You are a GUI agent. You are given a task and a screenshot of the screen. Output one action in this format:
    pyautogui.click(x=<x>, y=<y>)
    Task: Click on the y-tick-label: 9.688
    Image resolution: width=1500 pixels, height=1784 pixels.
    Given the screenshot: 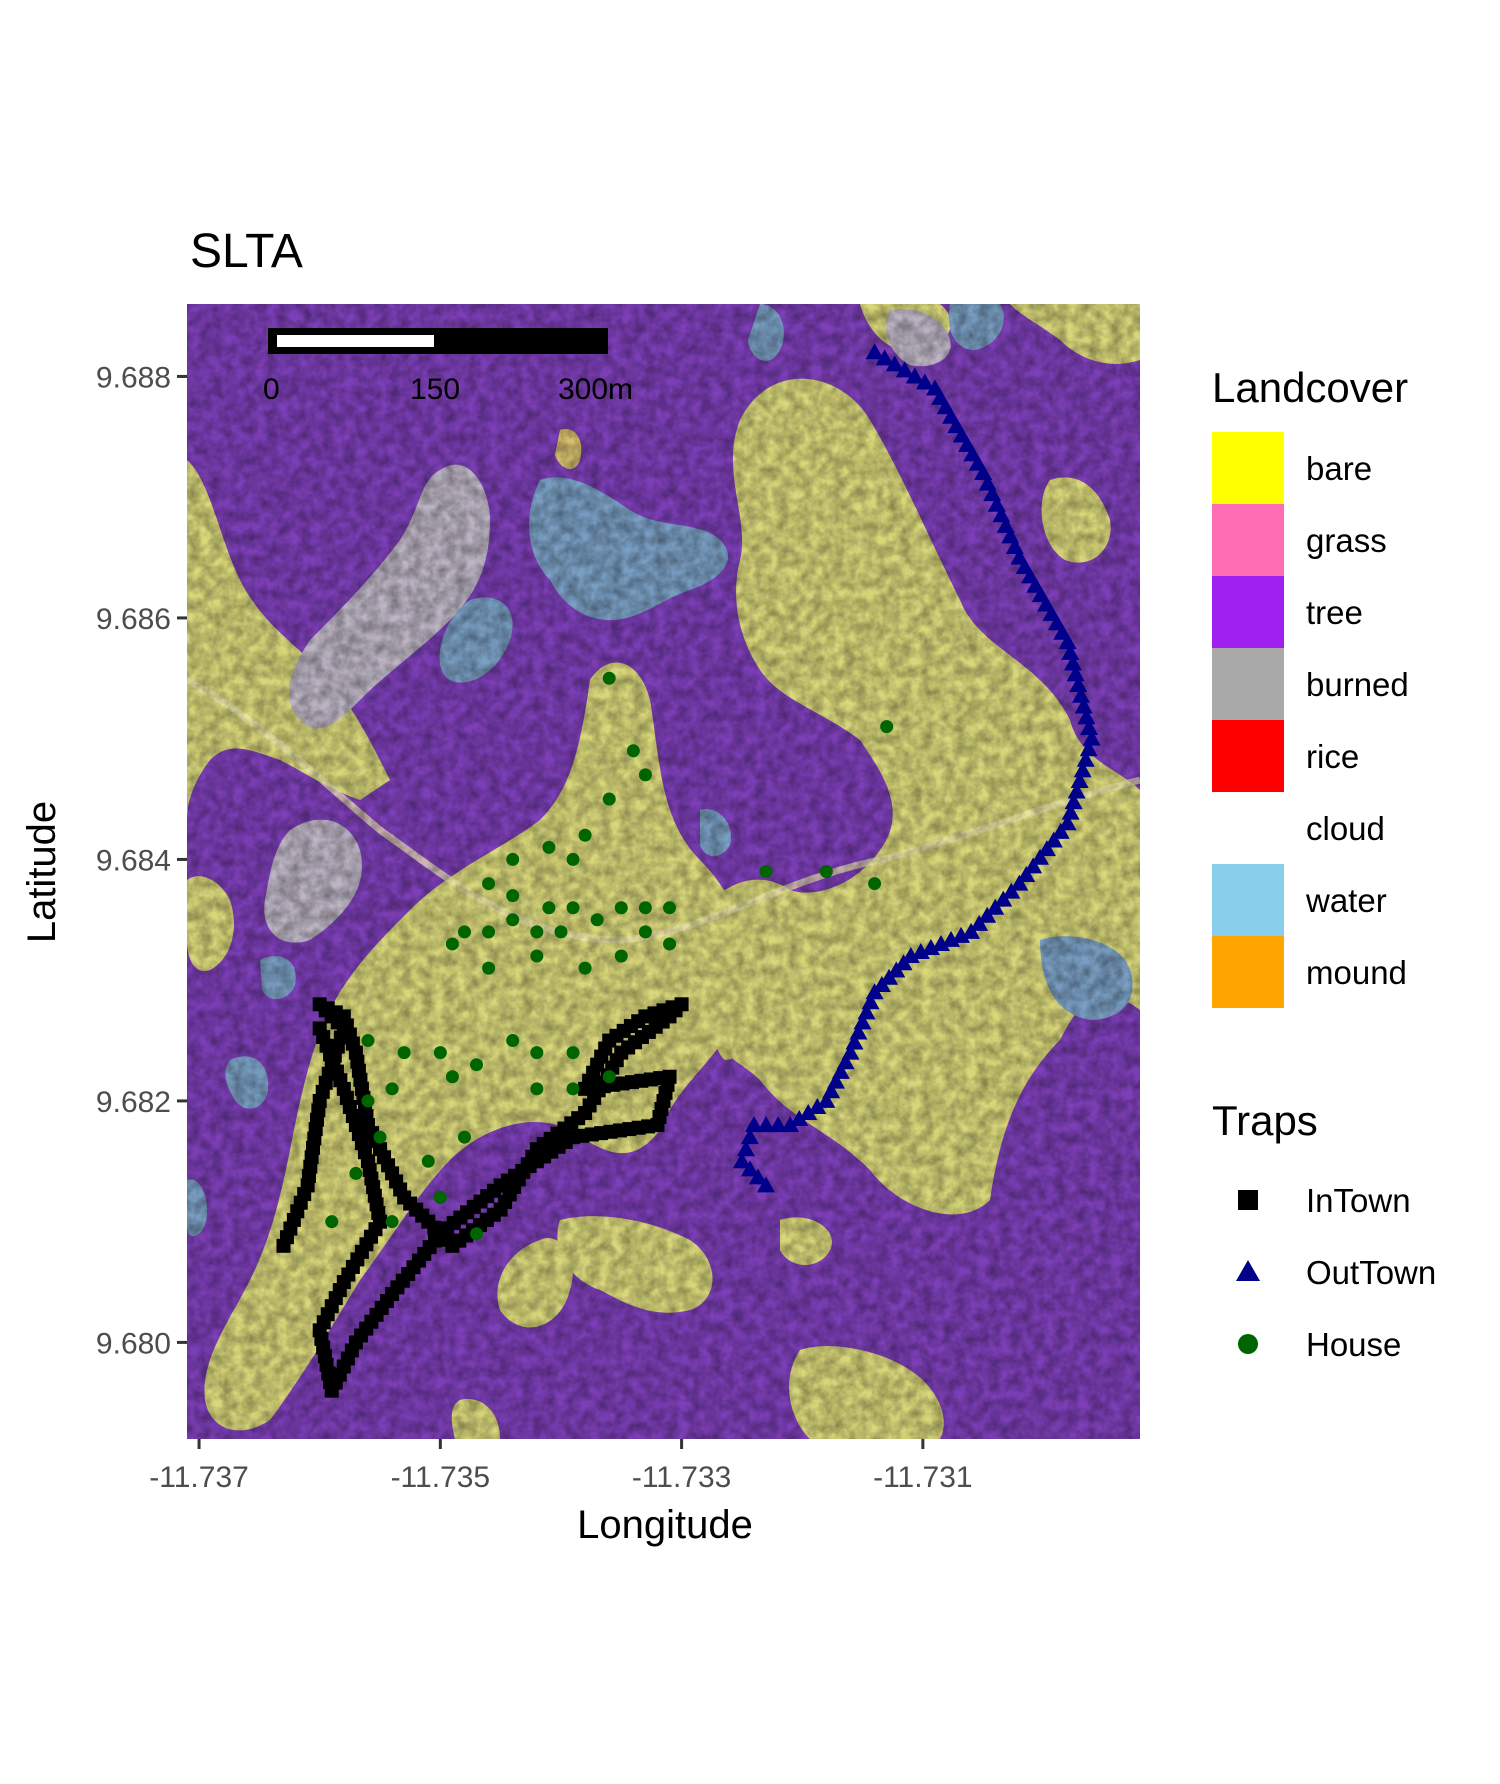 What is the action you would take?
    pyautogui.click(x=133, y=377)
    